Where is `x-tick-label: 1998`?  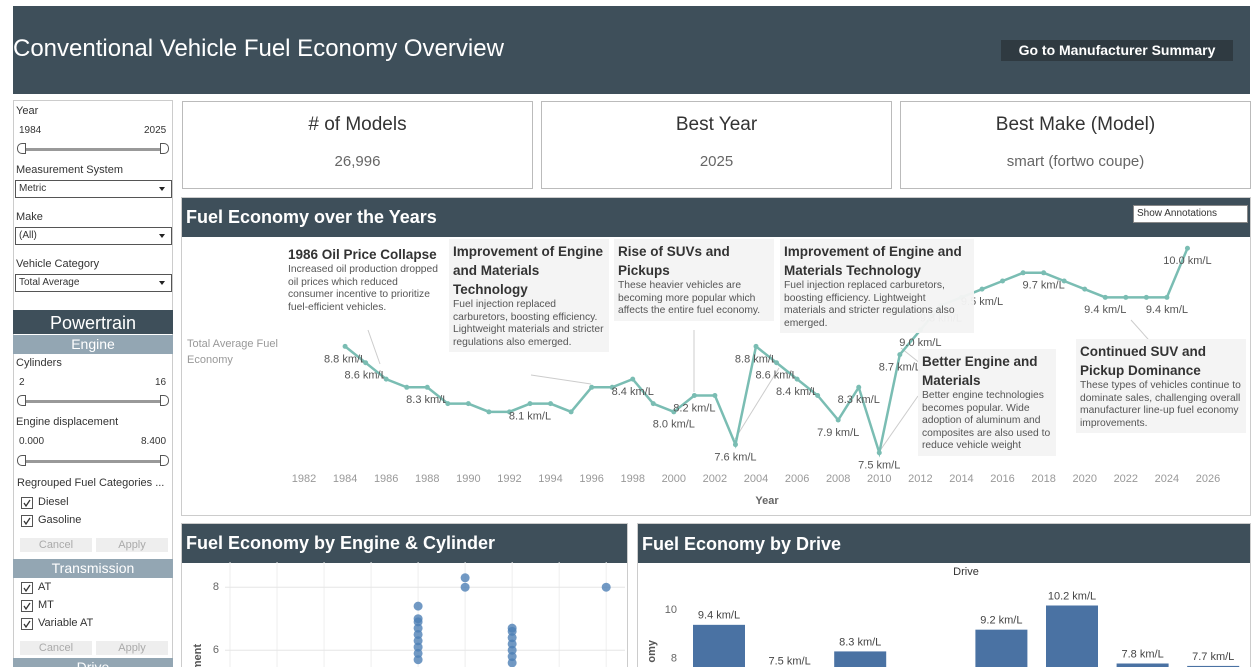
x-tick-label: 1998 is located at coordinates (632, 479).